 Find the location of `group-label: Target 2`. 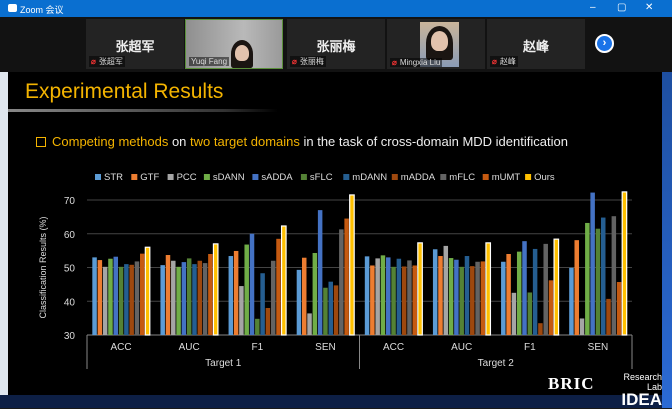

group-label: Target 2 is located at coordinates (496, 363).